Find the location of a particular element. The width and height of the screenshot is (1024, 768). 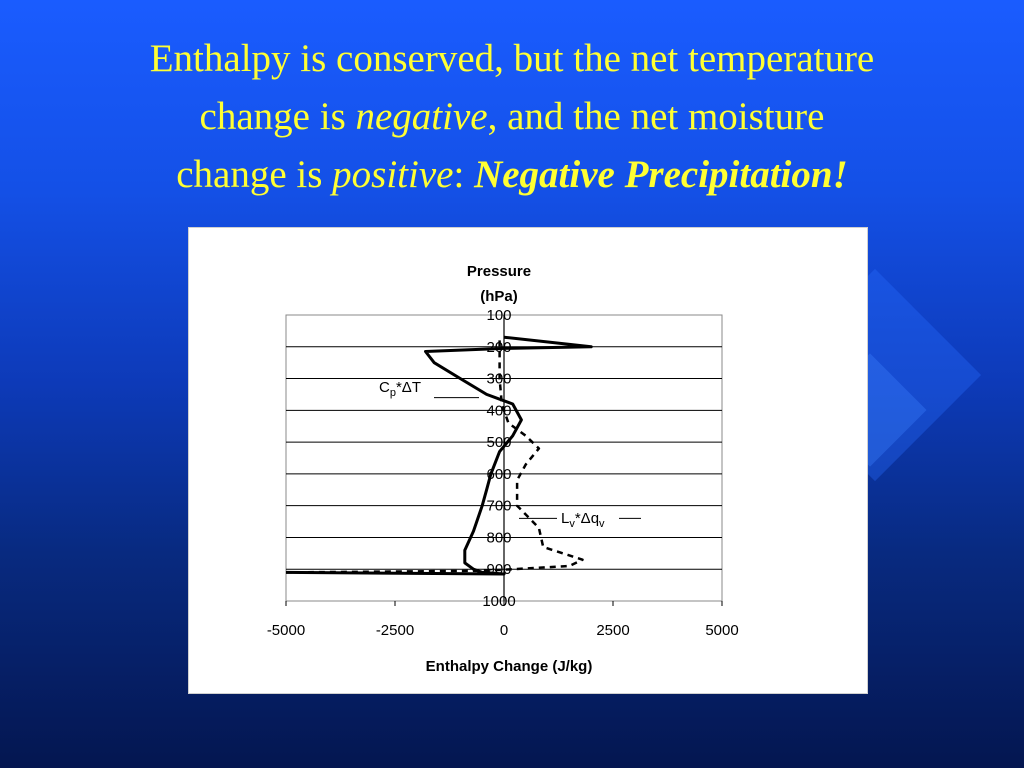

title-text: : is located at coordinates (464, 174).